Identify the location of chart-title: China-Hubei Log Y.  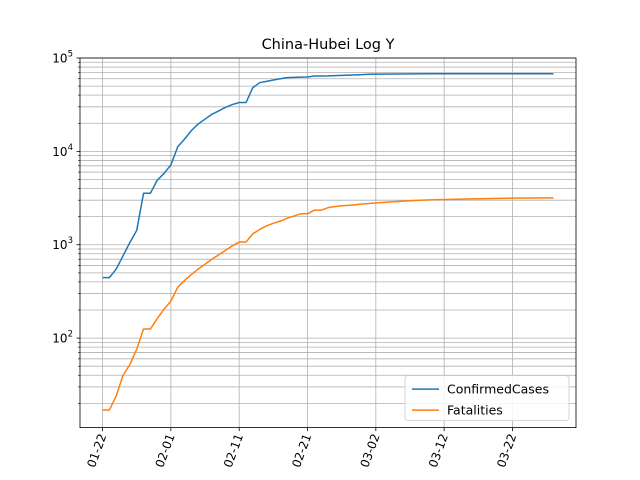
(328, 45).